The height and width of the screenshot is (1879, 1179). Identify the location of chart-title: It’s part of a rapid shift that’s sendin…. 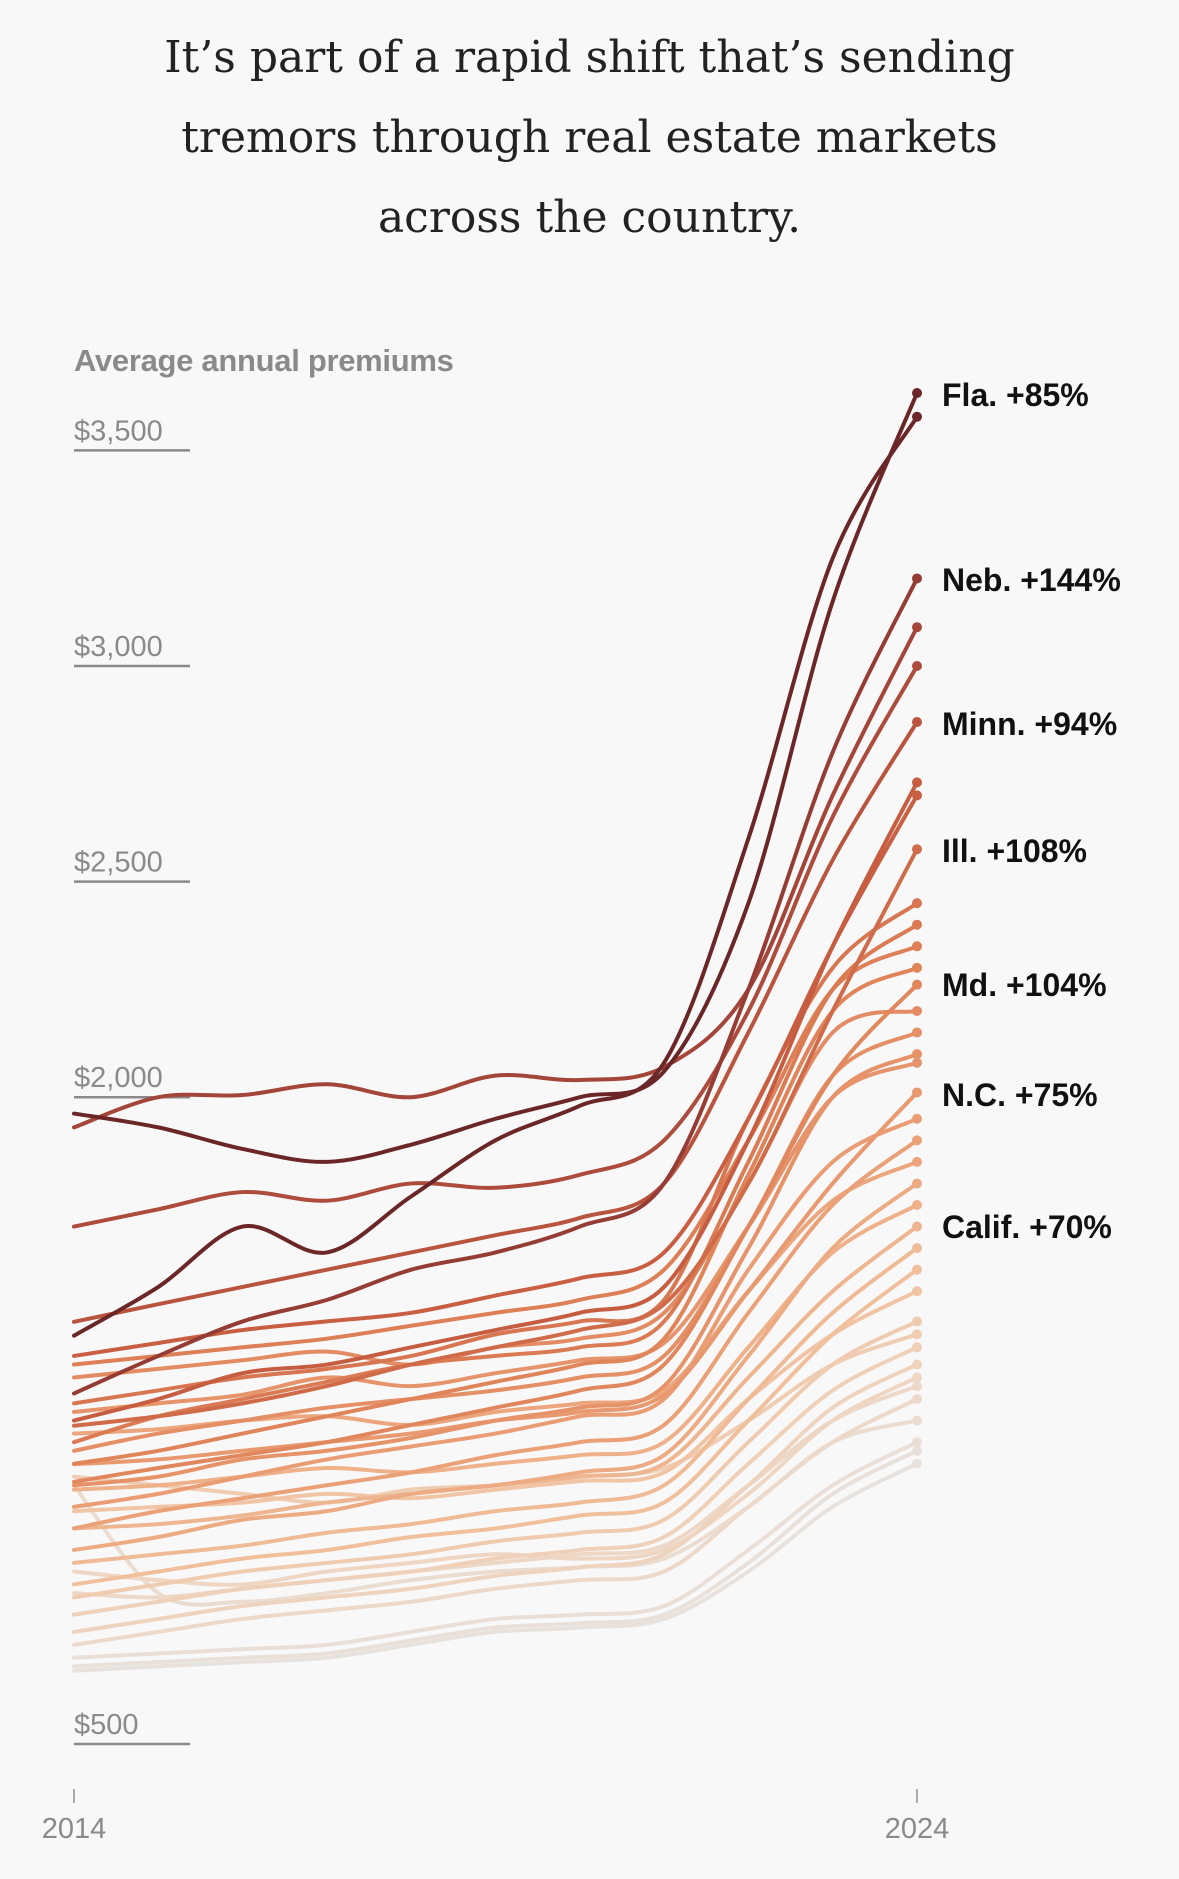
(589, 138).